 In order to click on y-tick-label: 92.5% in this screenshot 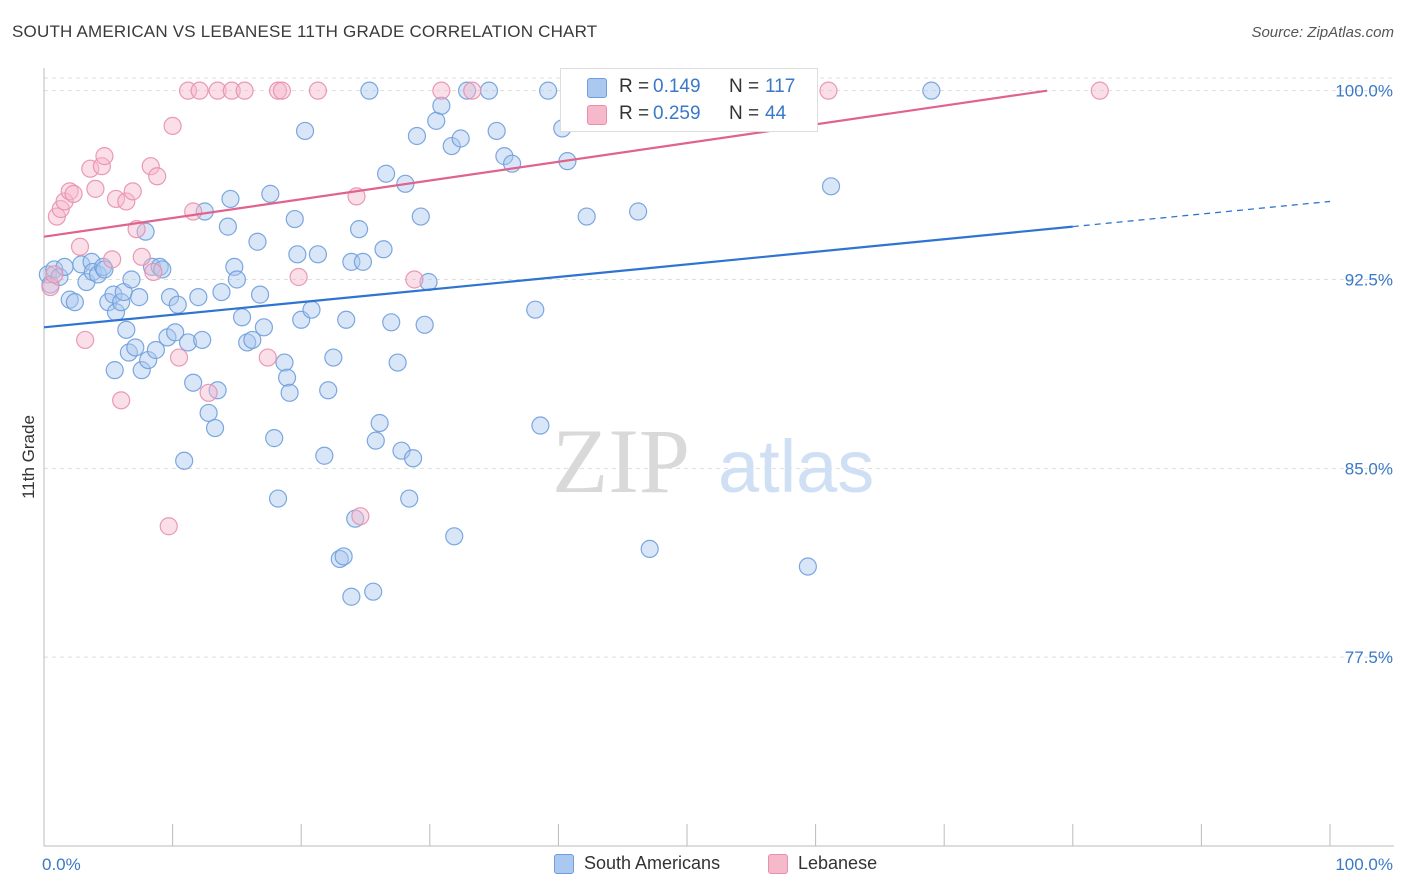, I will do `click(1369, 279)`.